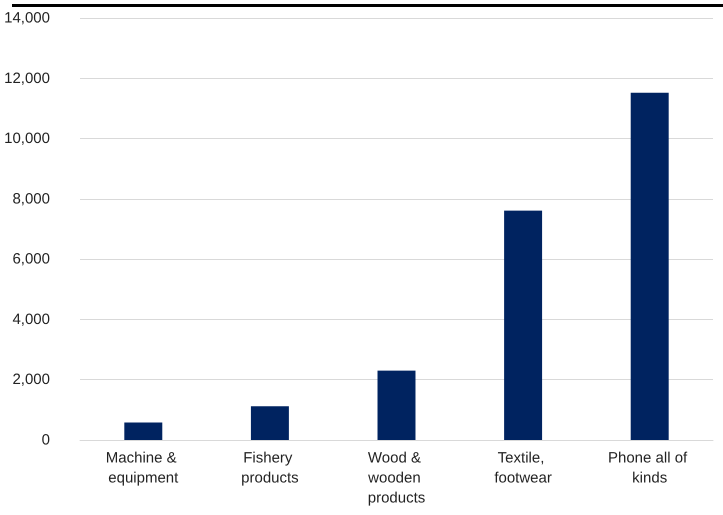  Describe the element at coordinates (396, 478) in the screenshot. I see `x-tick-label: Wood & wooden products` at that location.